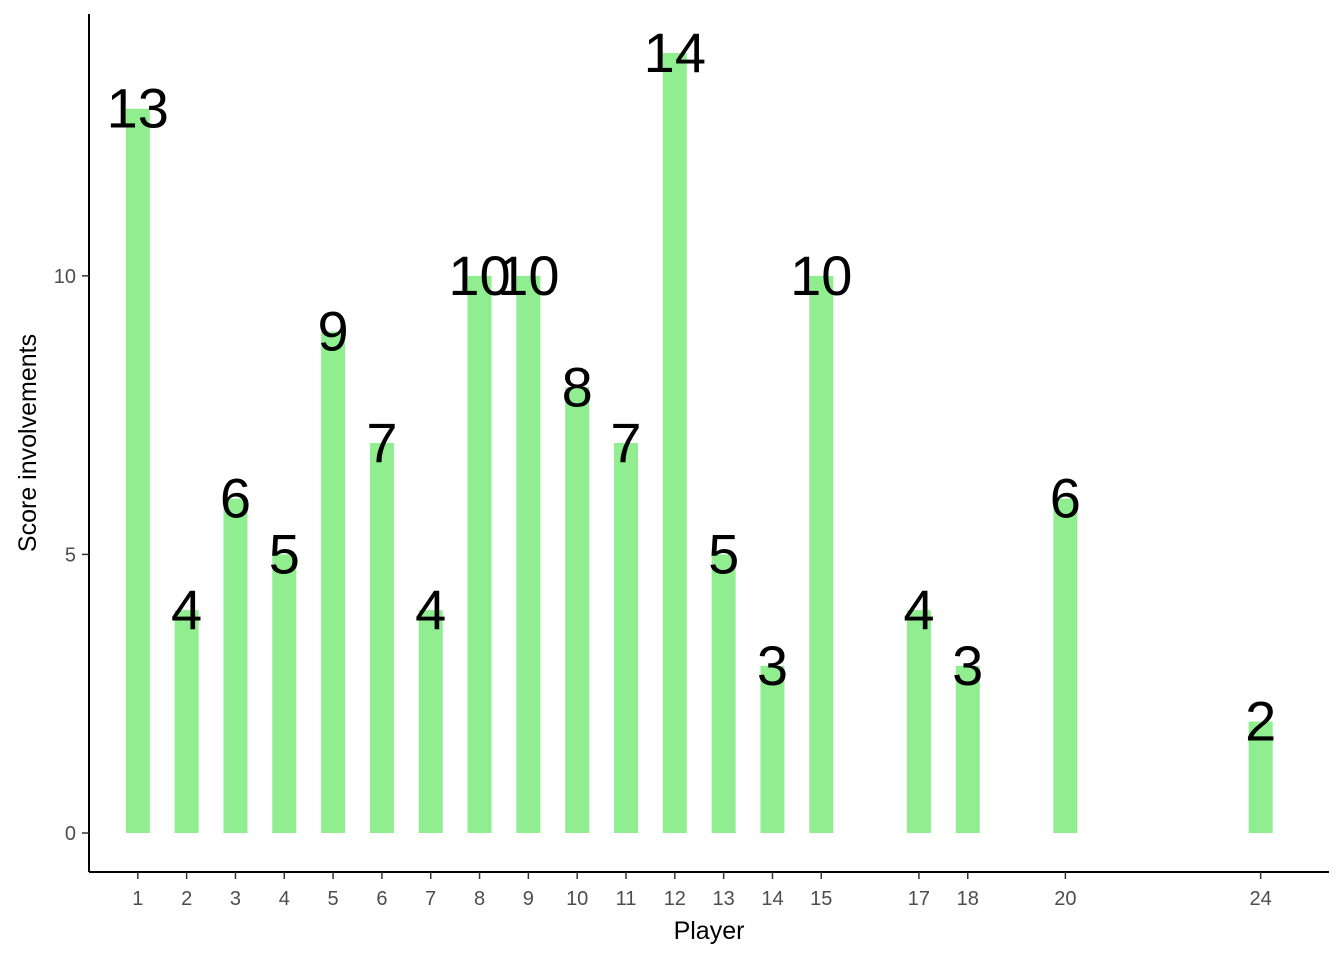 The width and height of the screenshot is (1344, 960). I want to click on data-label-player-17: 4, so click(918, 609).